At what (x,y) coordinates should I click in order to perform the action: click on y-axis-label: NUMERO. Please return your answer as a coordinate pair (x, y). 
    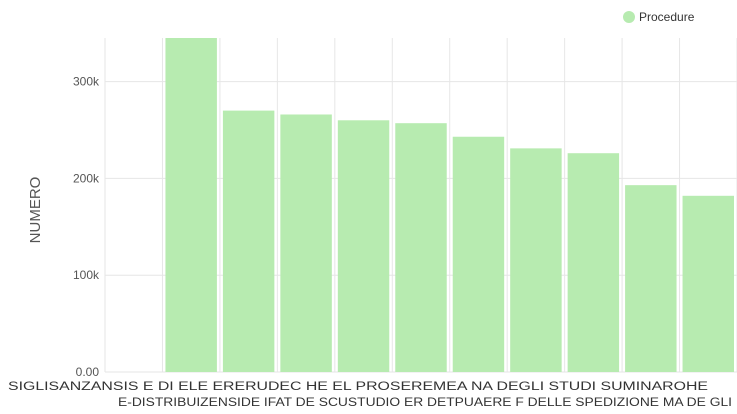
    Looking at the image, I should click on (35, 210).